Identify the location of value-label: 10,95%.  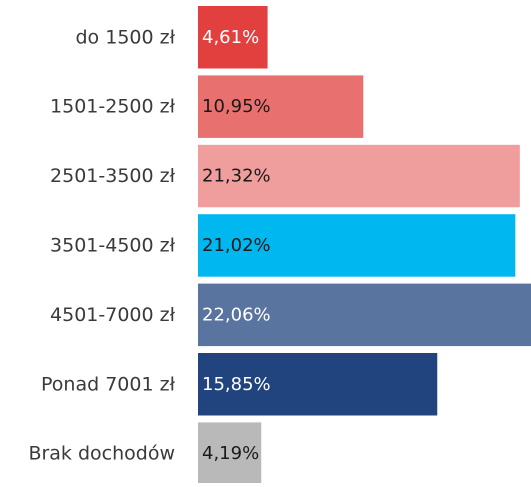
(236, 106).